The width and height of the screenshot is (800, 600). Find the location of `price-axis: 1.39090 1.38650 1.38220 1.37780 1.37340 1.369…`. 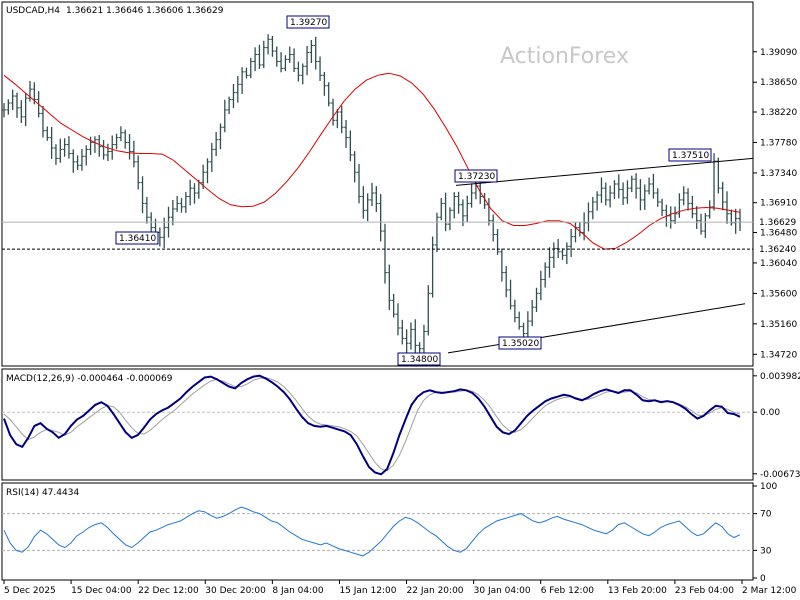

price-axis: 1.39090 1.38650 1.38220 1.37780 1.37340 1.369… is located at coordinates (775, 204).